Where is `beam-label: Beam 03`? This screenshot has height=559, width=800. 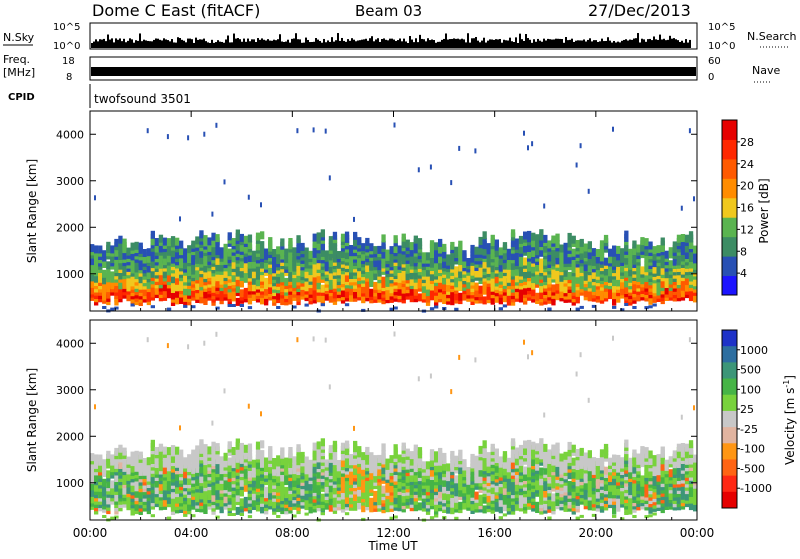
beam-label: Beam 03 is located at coordinates (388, 11).